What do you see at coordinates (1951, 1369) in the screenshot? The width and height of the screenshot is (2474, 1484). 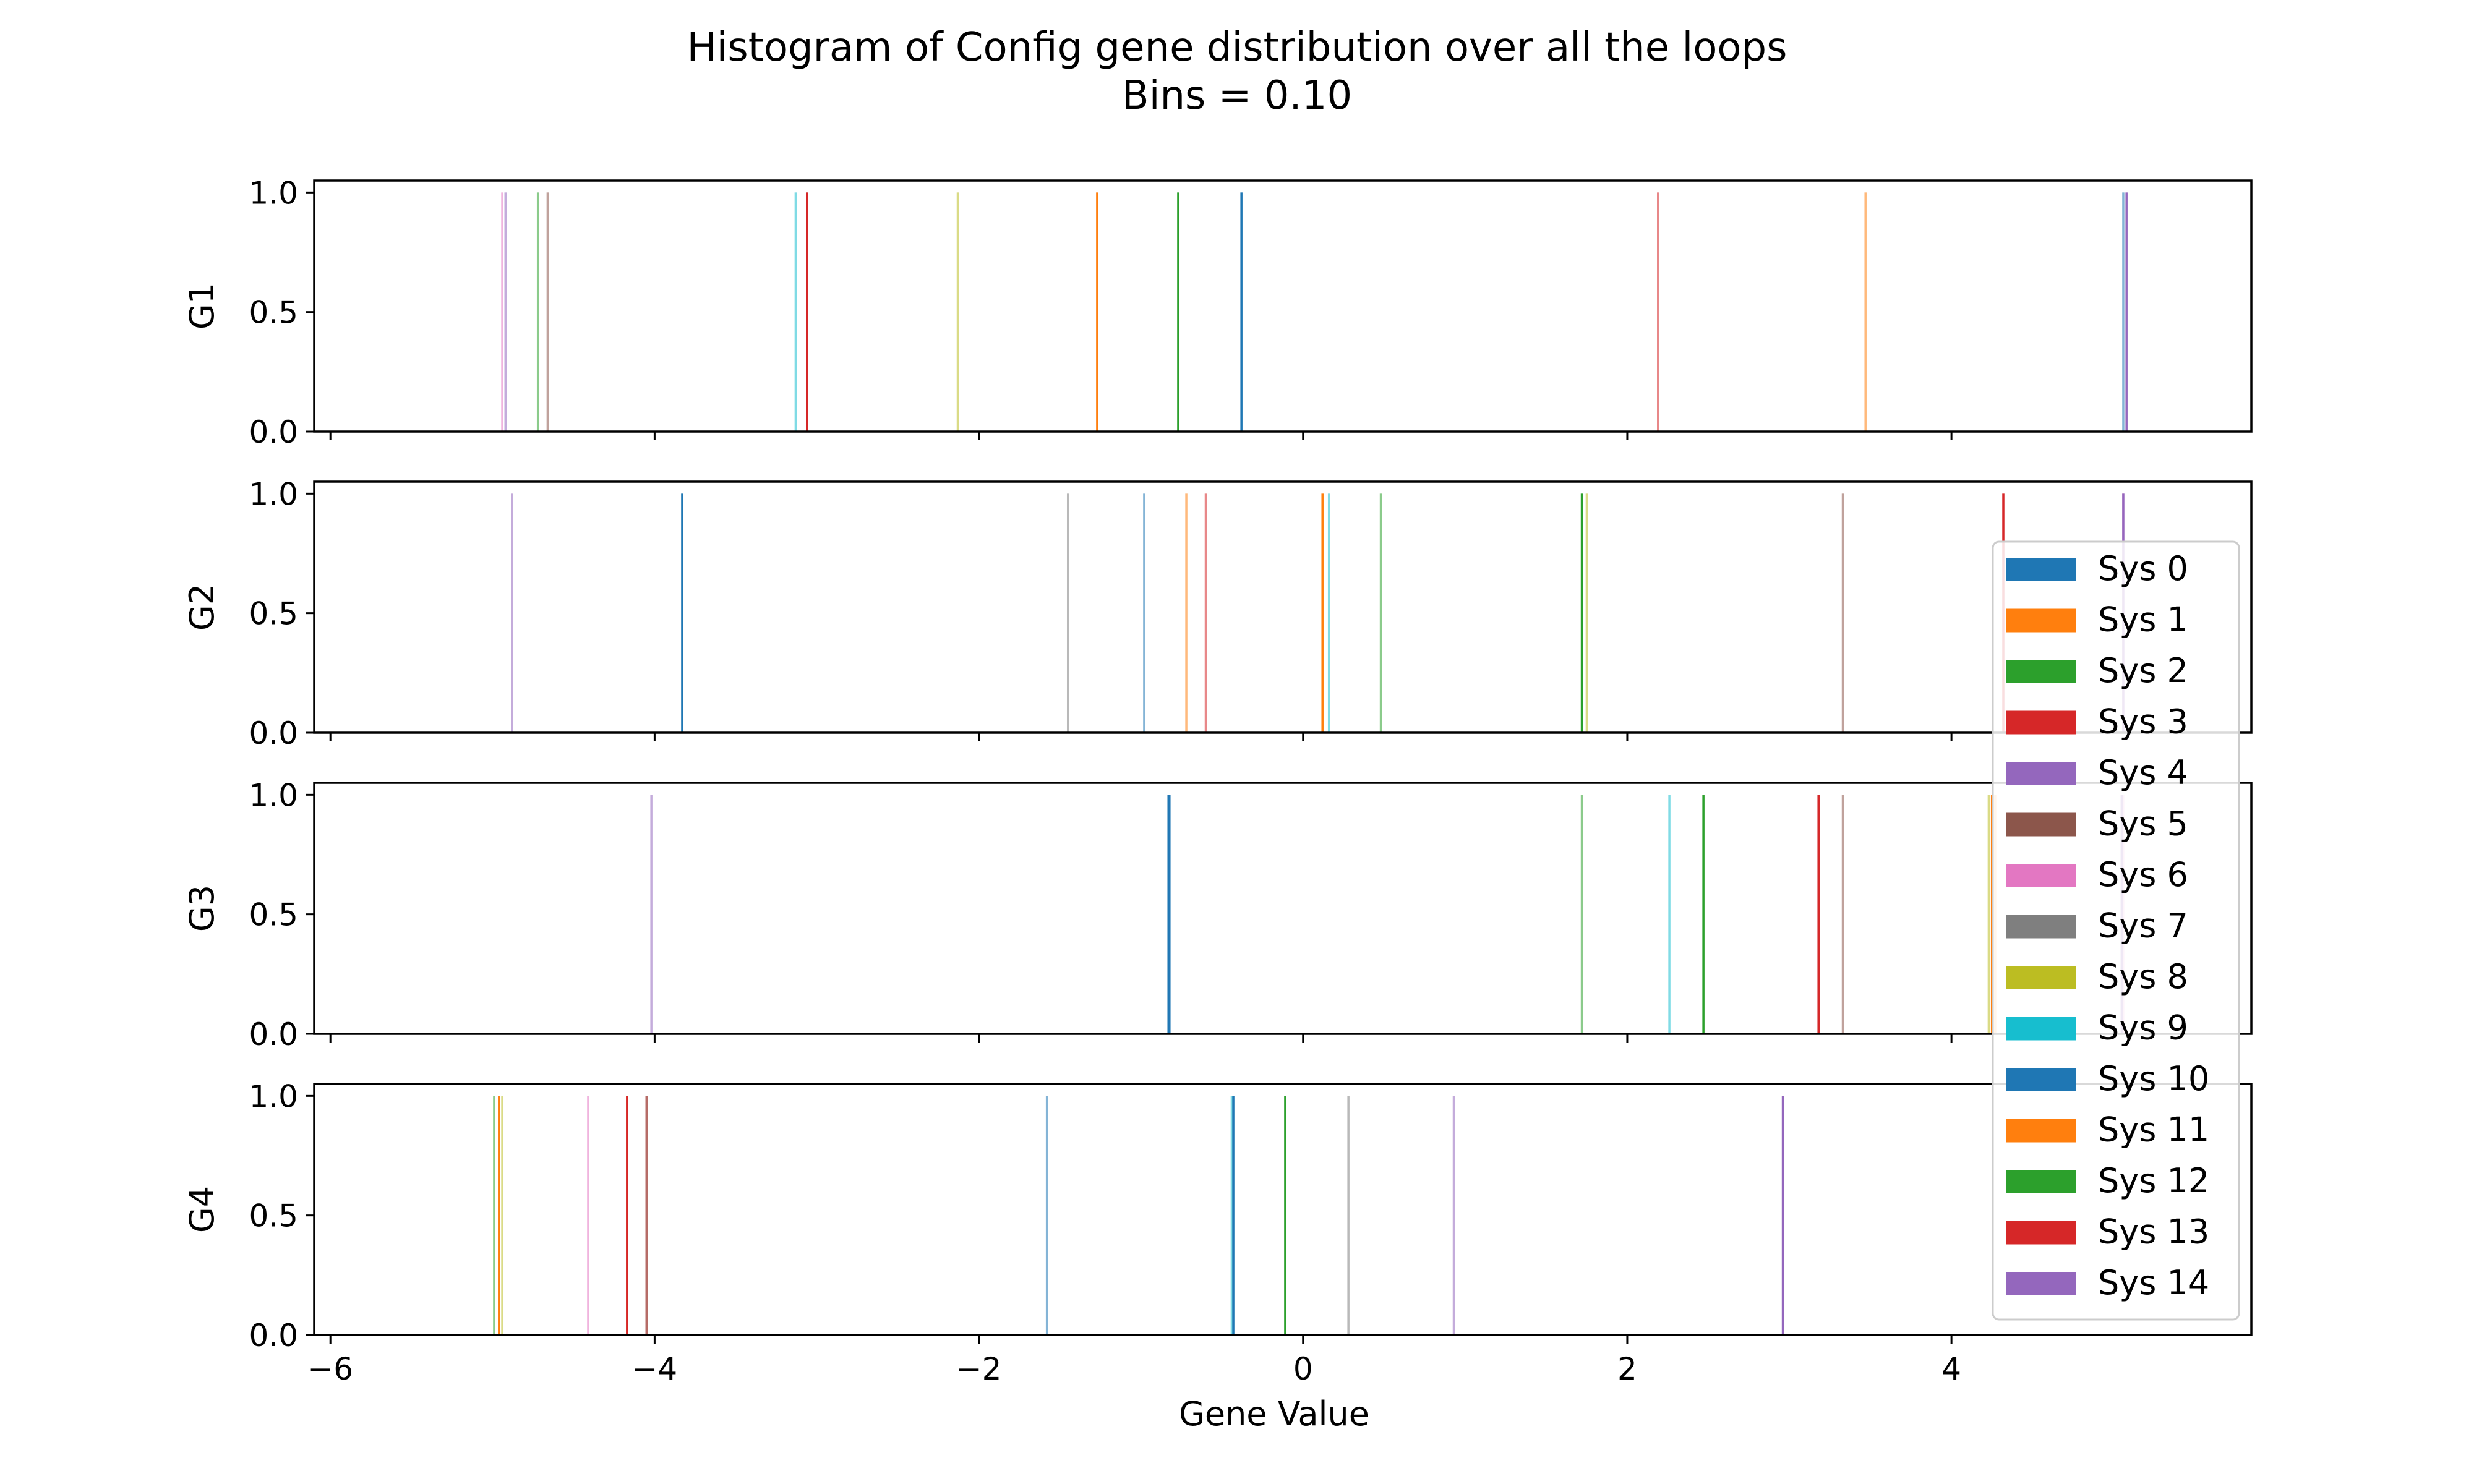 I see `x-tick-label-5: 4` at bounding box center [1951, 1369].